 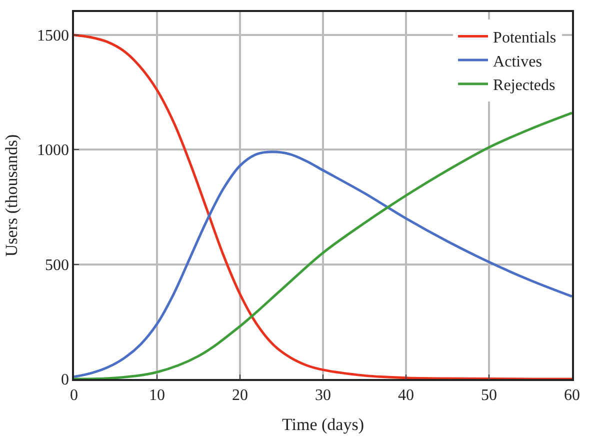 I want to click on legend-label: Potentials, so click(x=524, y=37).